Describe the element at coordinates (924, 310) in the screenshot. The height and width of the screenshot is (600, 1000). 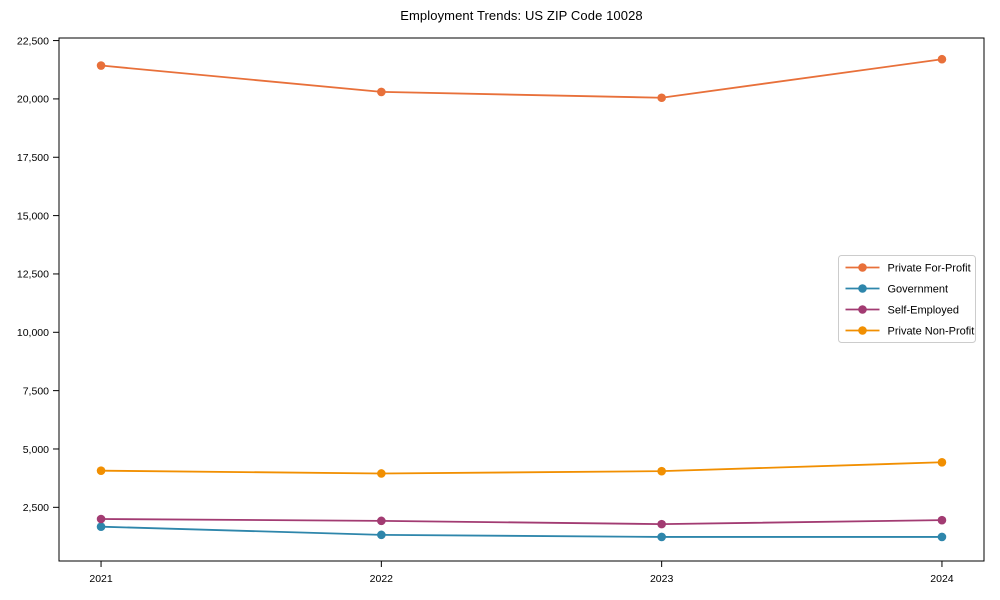
I see `legend-label-self-employed: Self-Employed` at that location.